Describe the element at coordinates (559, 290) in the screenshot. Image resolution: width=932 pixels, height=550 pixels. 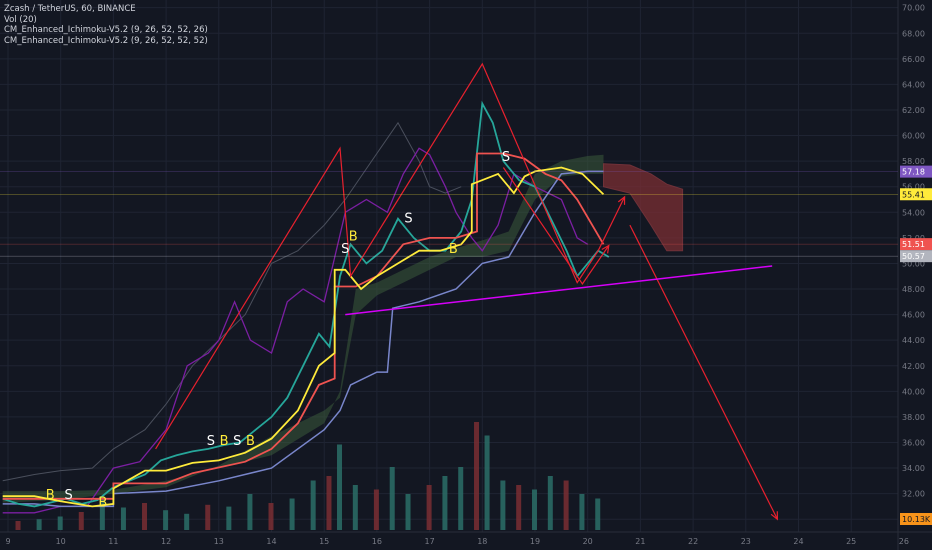
I see `trendline` at that location.